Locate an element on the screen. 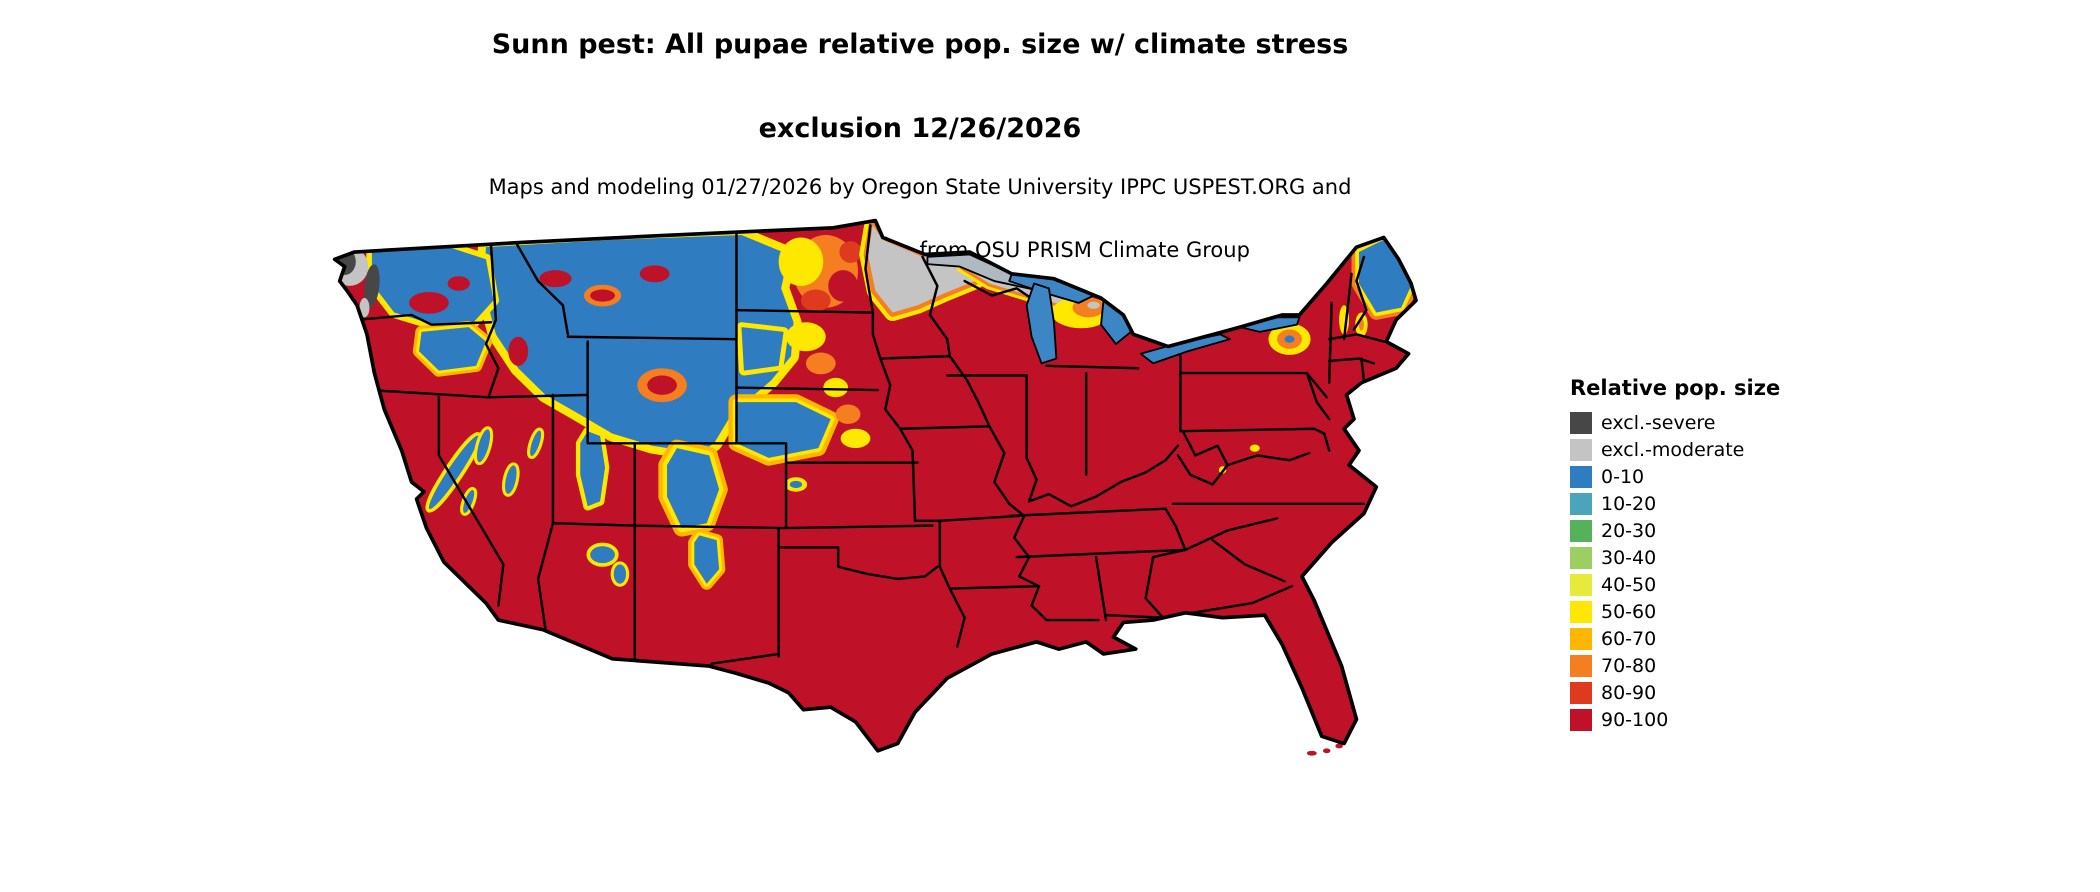 Image resolution: width=2100 pixels, height=892 pixels. state-borders-west is located at coordinates (571, 445).